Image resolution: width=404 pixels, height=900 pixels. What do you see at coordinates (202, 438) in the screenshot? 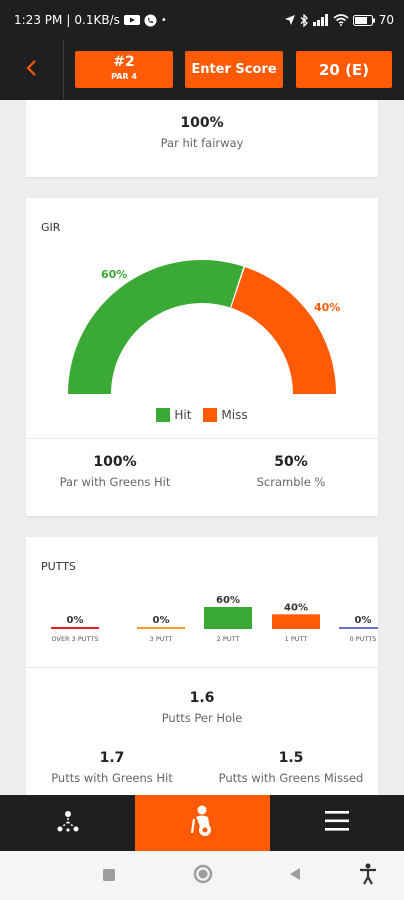
I see `gir-divider` at bounding box center [202, 438].